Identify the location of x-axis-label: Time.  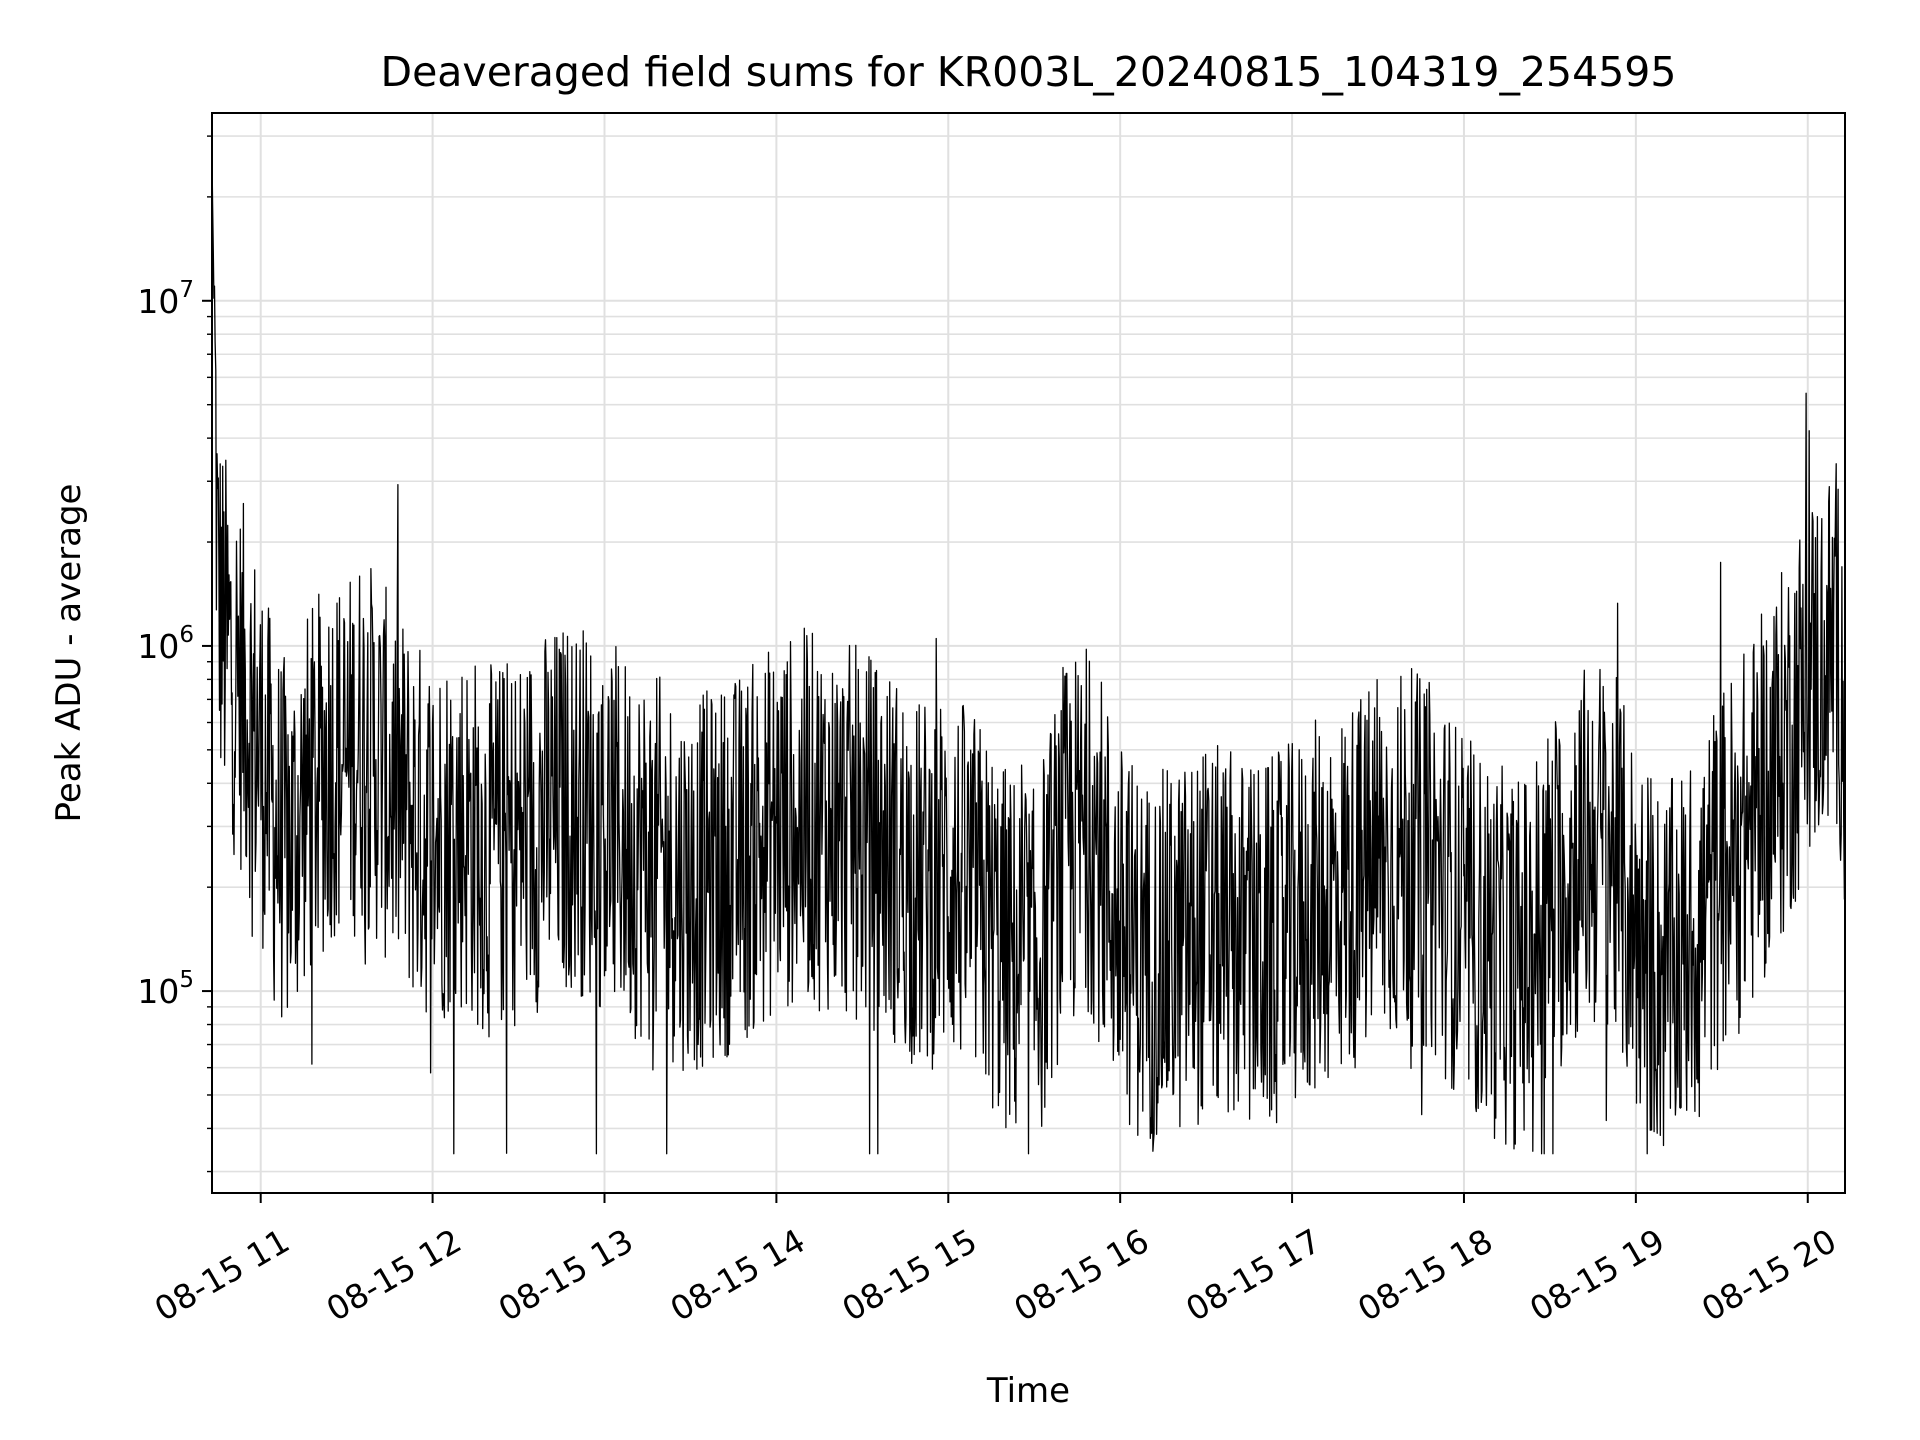
(1028, 1391).